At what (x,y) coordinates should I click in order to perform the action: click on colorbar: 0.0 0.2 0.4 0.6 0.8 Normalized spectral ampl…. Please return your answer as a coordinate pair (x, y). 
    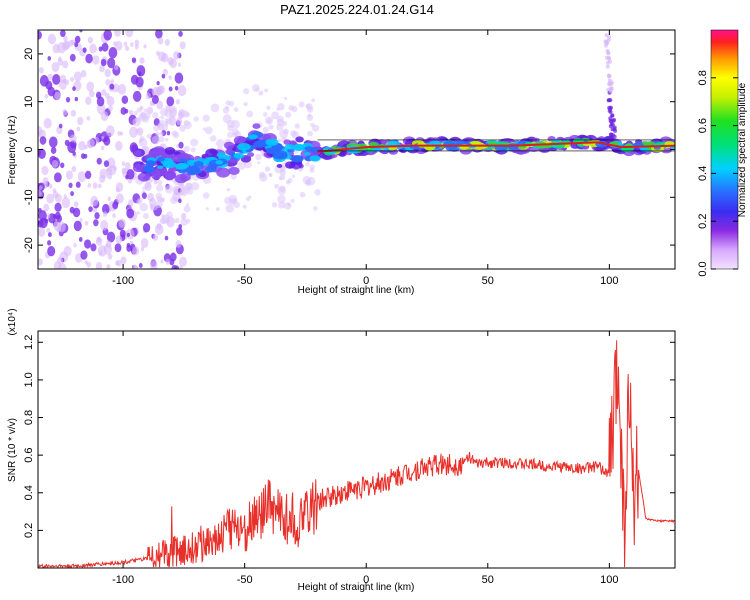
    Looking at the image, I should click on (722, 153).